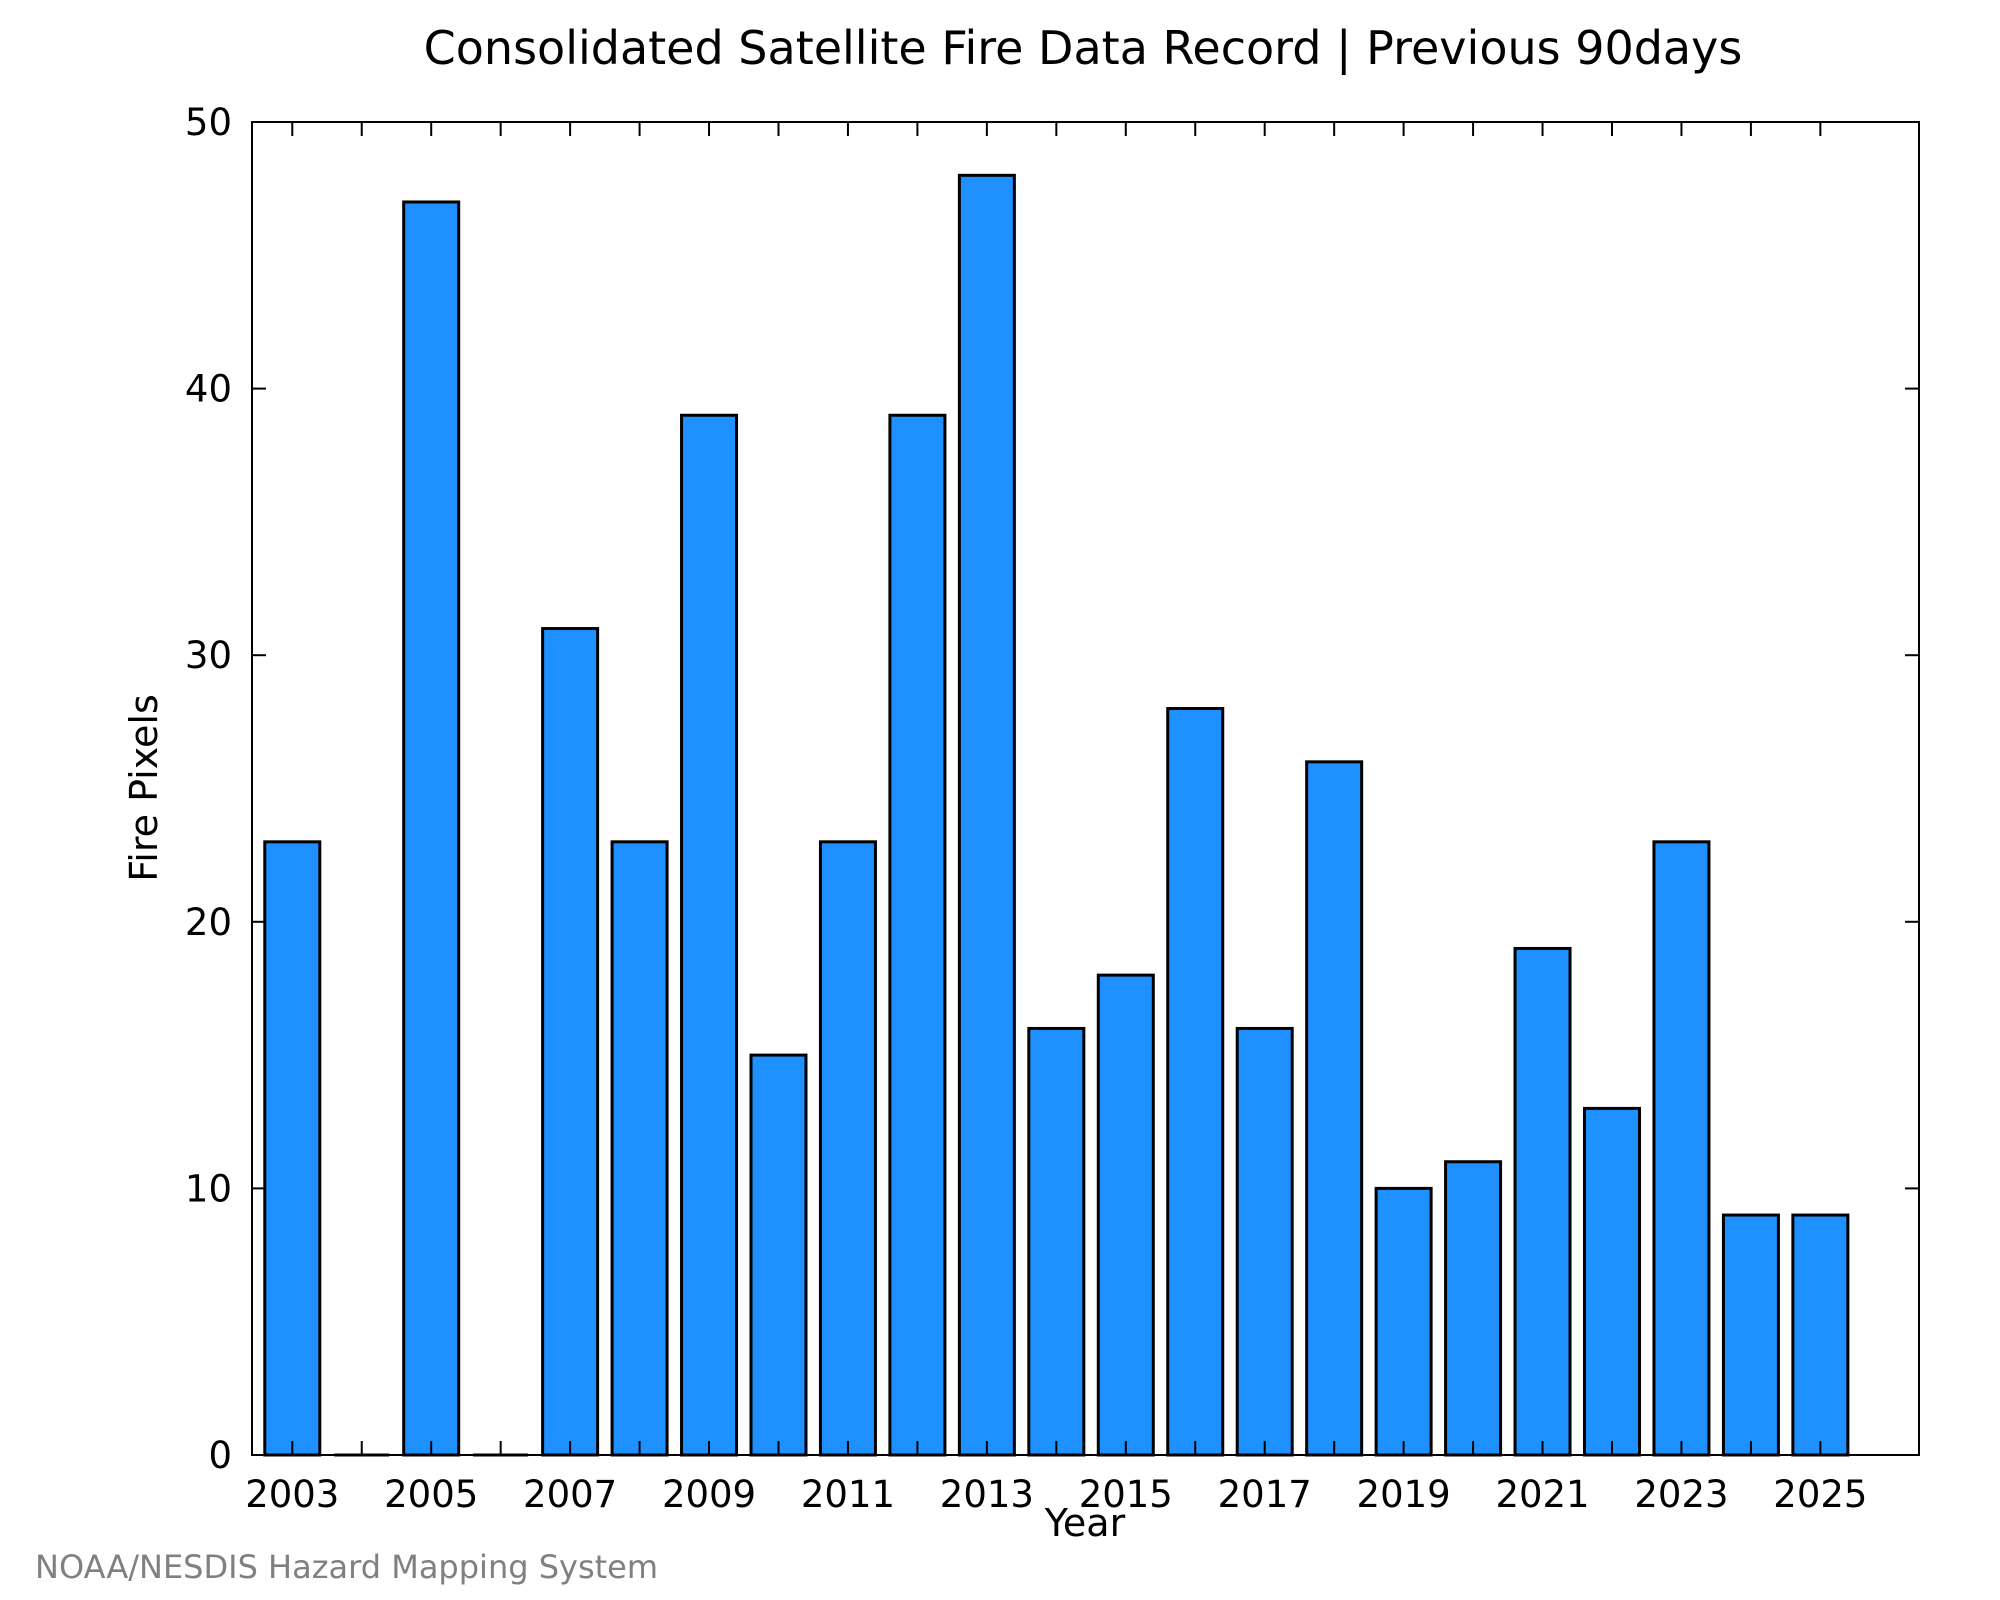 The height and width of the screenshot is (1600, 2000). Describe the element at coordinates (1473, 1308) in the screenshot. I see `bar-2020` at that location.